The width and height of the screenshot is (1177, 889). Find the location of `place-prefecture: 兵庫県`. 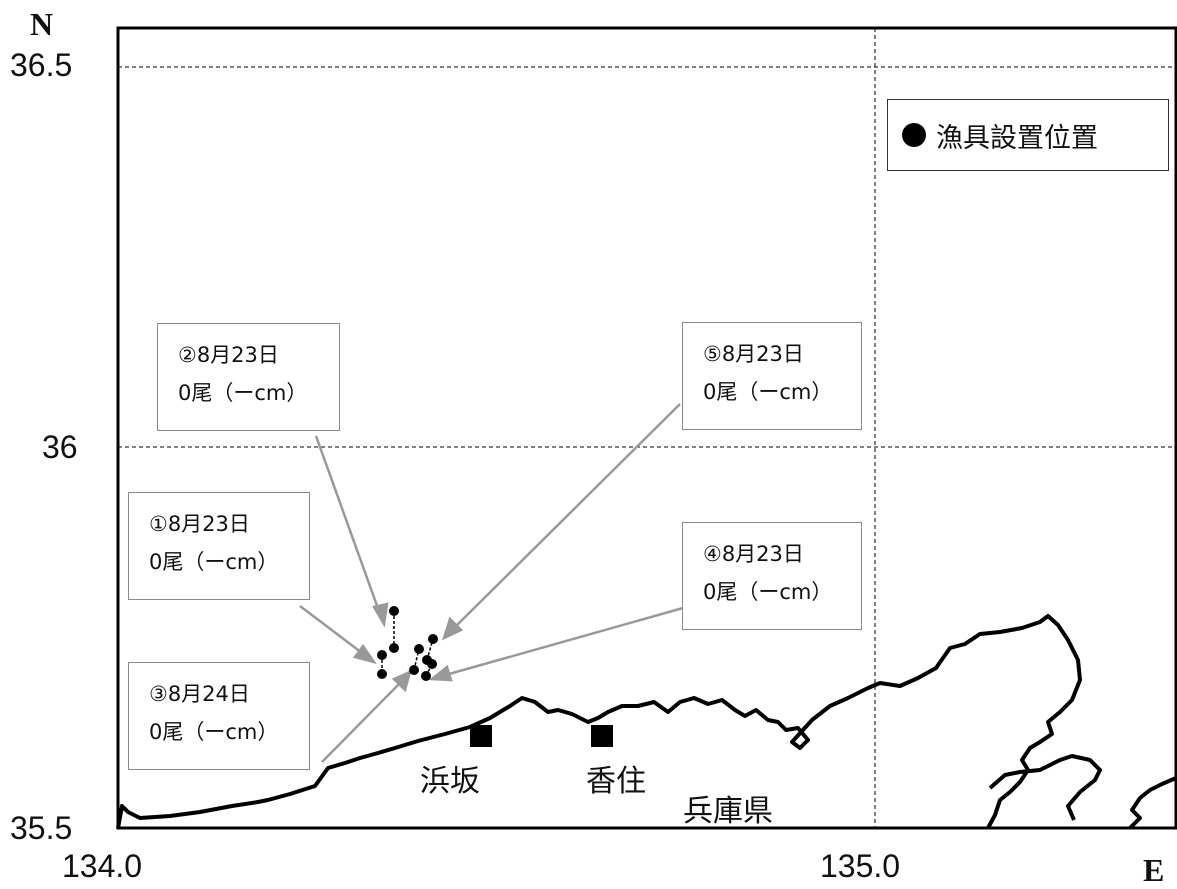

place-prefecture: 兵庫県 is located at coordinates (728, 811).